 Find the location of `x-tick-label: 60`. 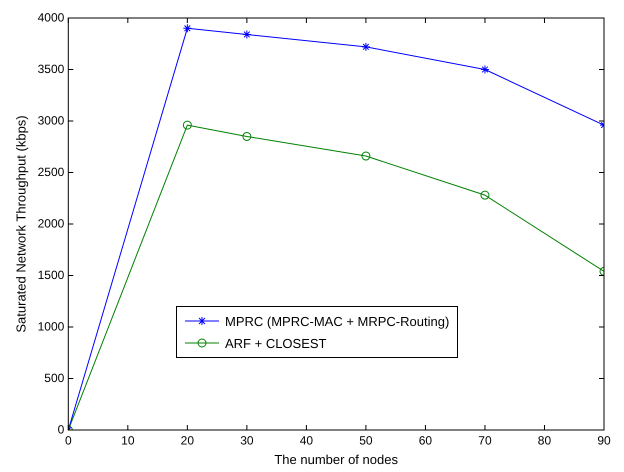

x-tick-label: 60 is located at coordinates (425, 441).